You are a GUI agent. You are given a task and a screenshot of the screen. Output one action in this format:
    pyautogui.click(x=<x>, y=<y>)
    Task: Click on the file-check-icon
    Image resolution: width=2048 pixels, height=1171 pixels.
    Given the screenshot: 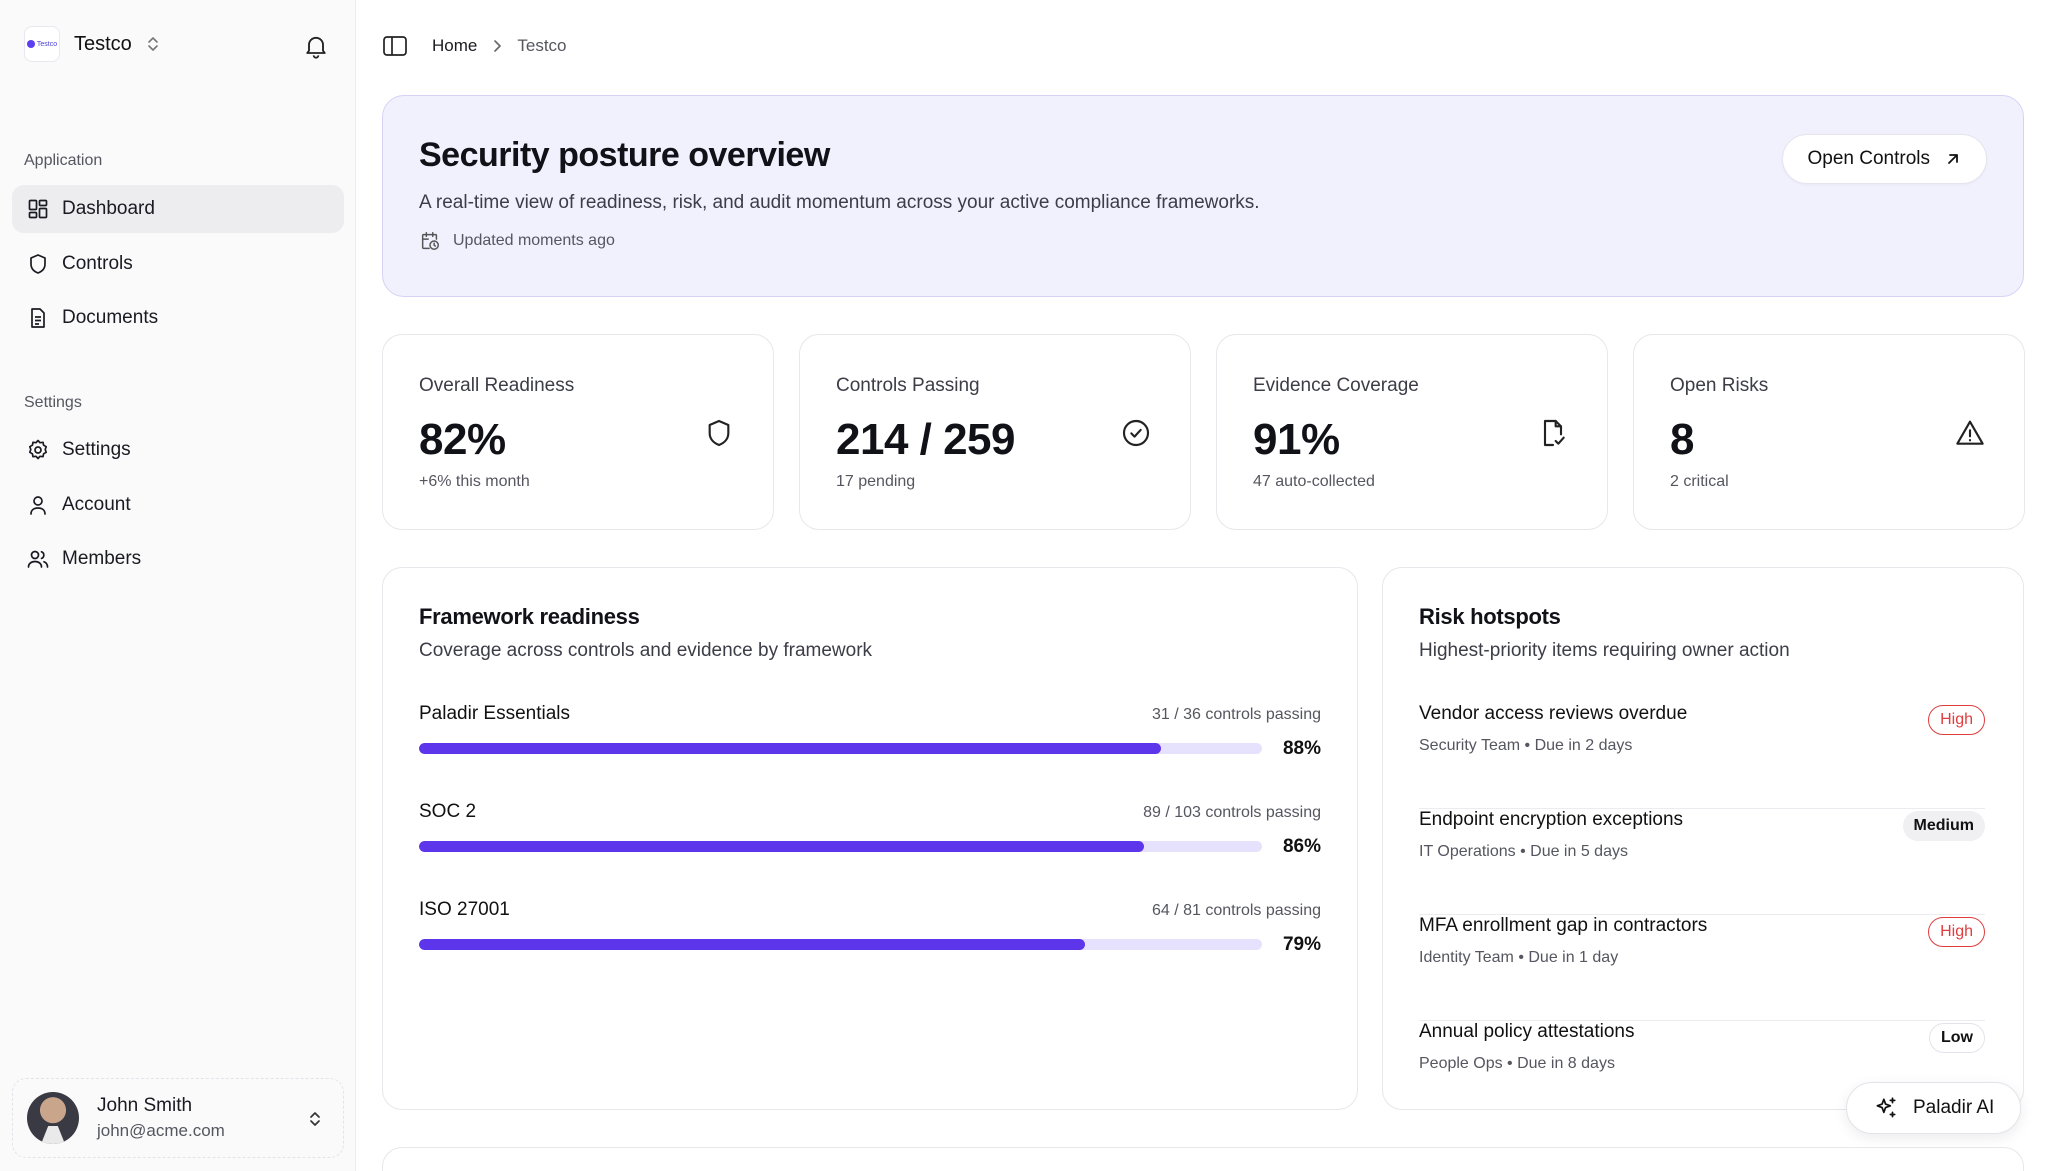 What is the action you would take?
    pyautogui.click(x=1554, y=433)
    